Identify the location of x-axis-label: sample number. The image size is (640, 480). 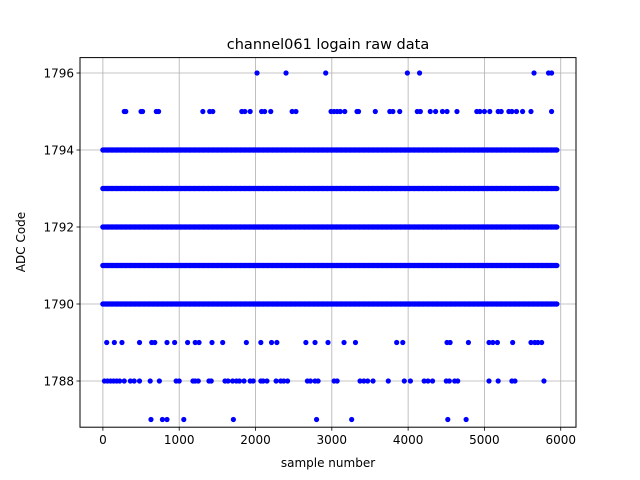
(328, 463).